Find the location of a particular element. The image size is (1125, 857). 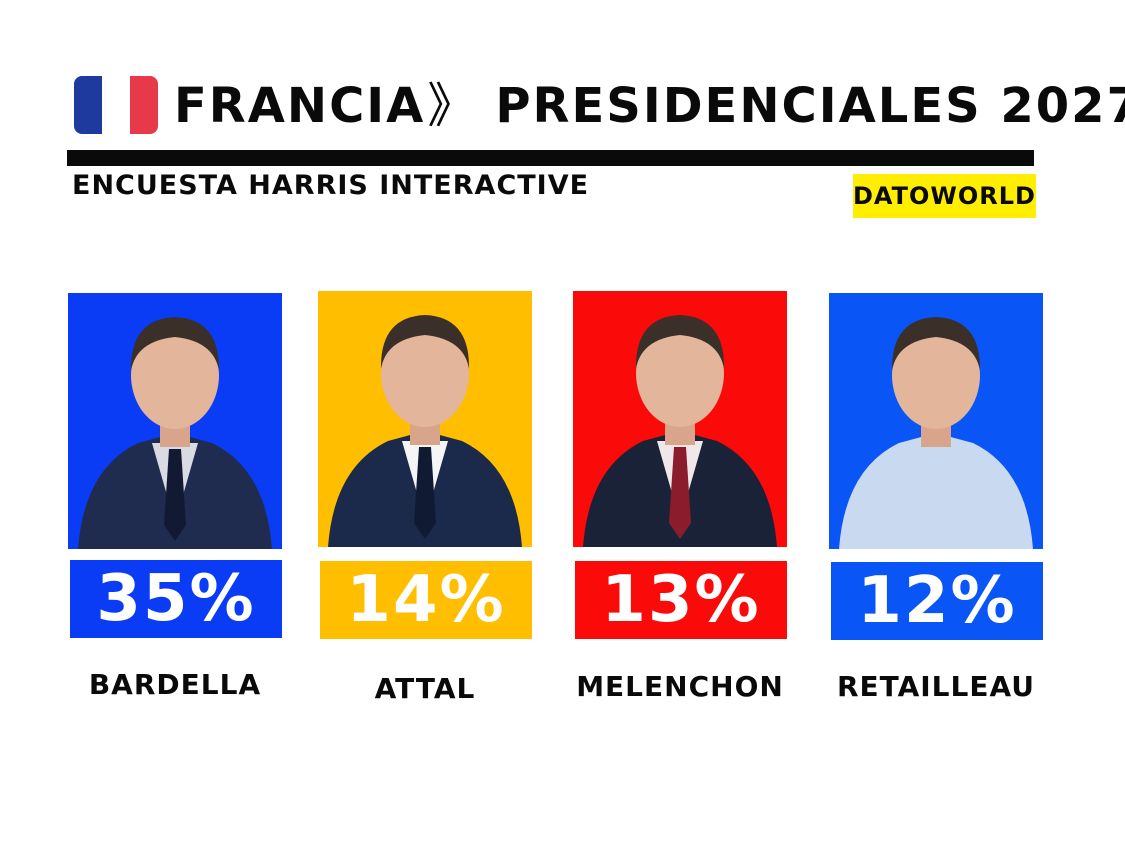

title-arrow: 》 is located at coordinates (452, 106).